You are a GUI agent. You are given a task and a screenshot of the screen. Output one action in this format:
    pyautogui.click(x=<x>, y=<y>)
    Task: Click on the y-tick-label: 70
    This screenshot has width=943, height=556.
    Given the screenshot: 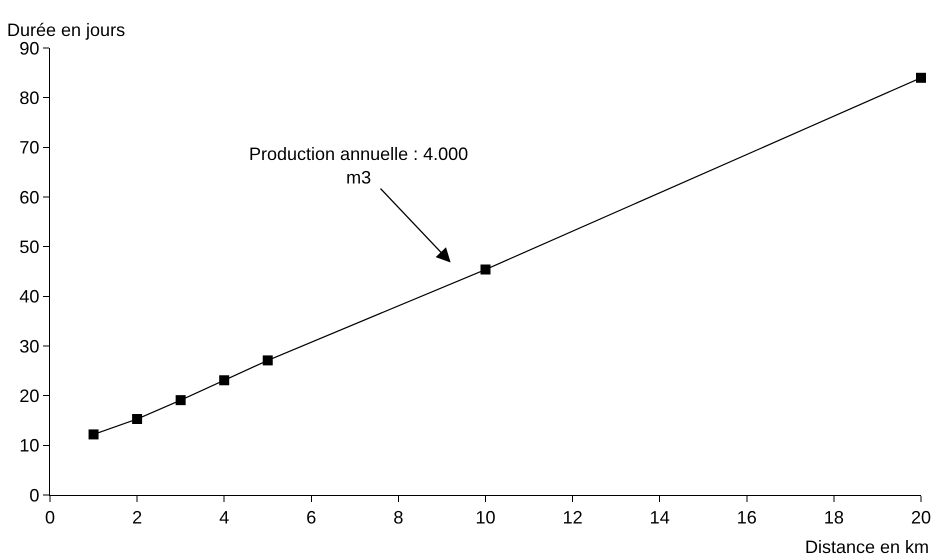 What is the action you would take?
    pyautogui.click(x=29, y=148)
    